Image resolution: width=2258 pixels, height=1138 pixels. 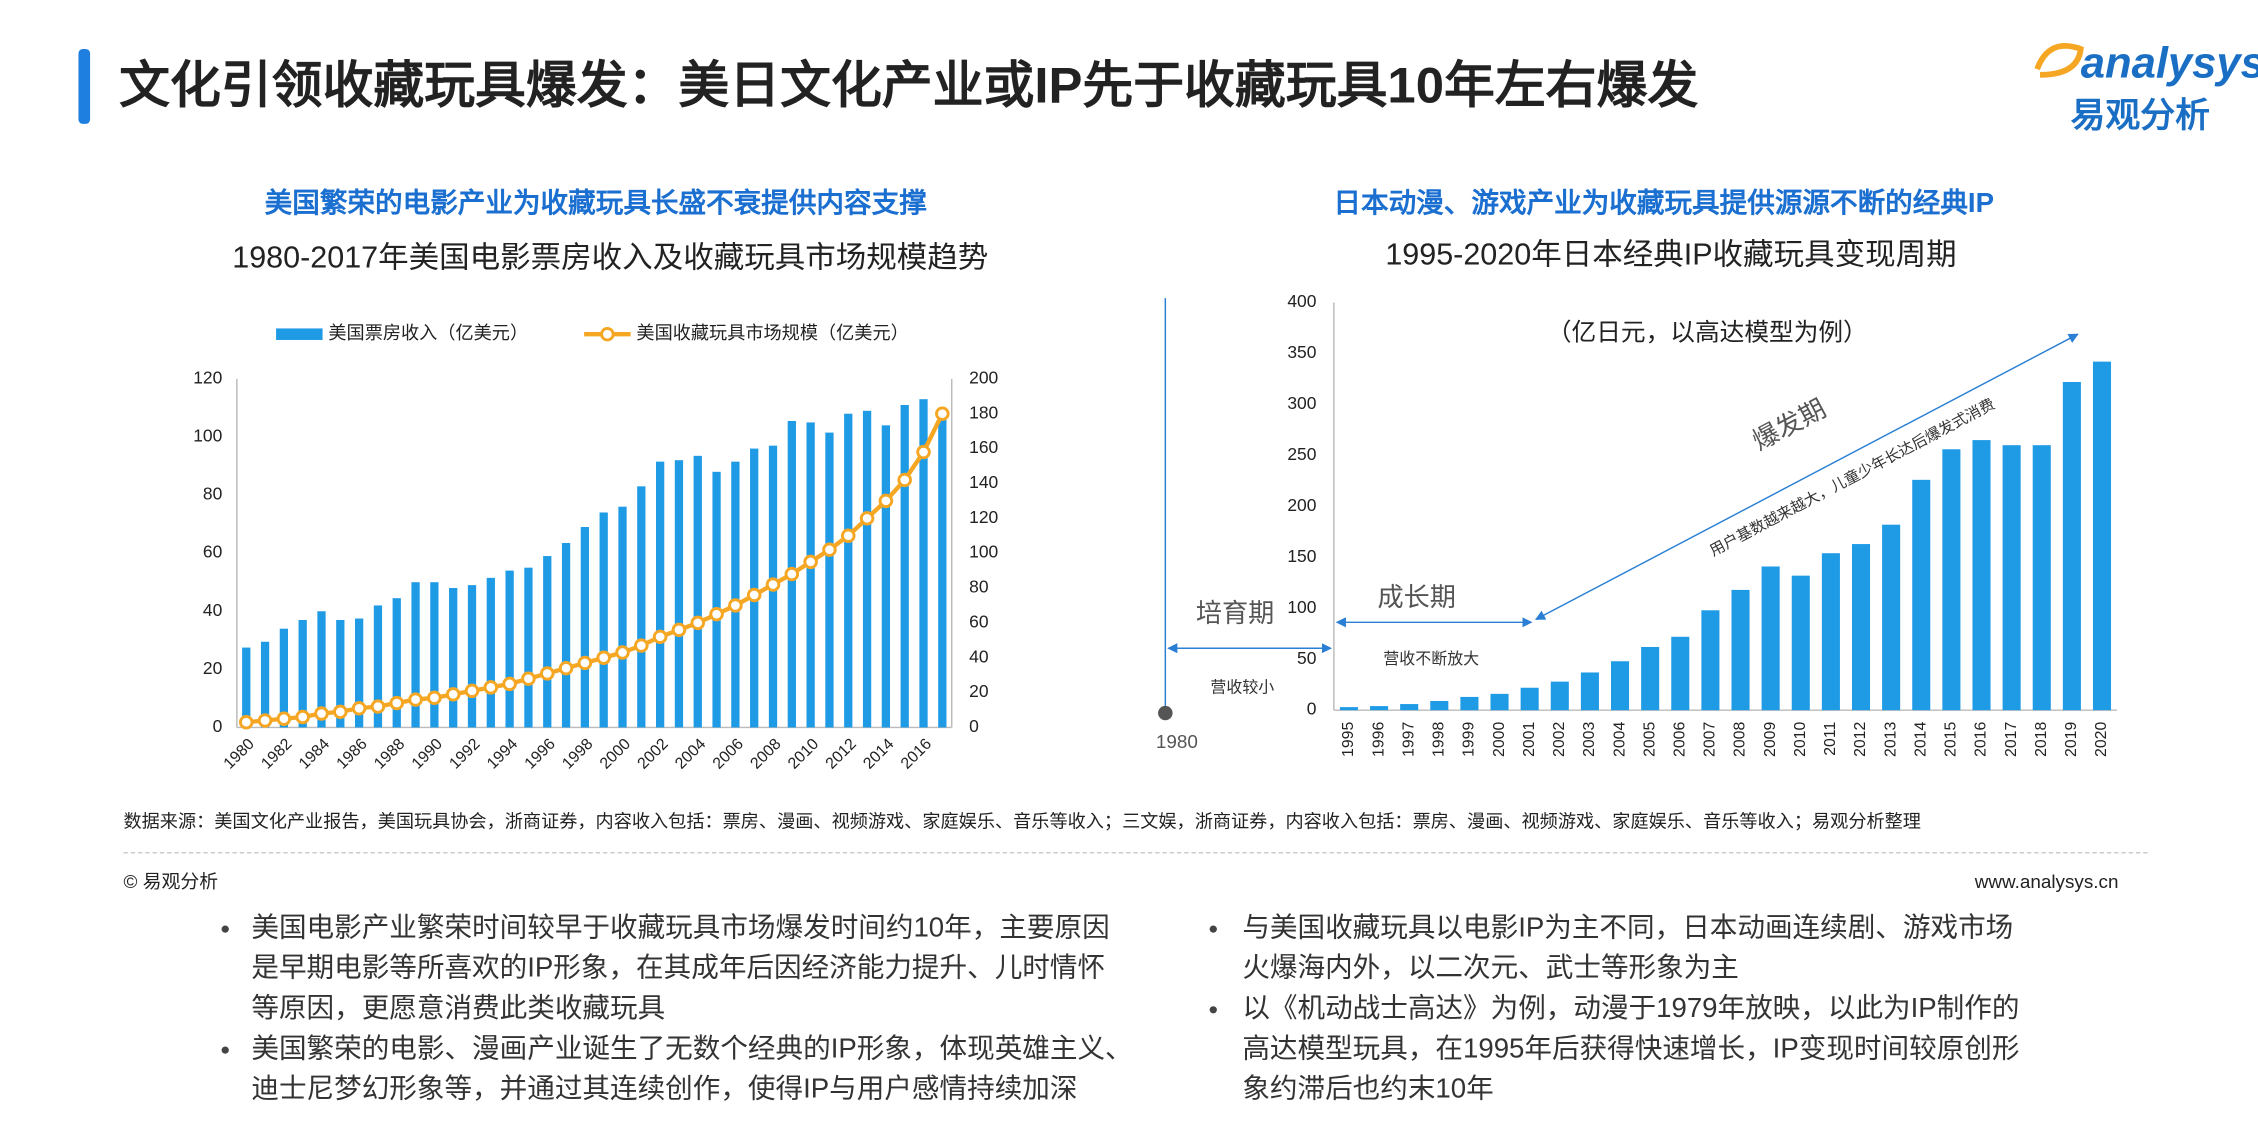 I want to click on annotation: 营收较小, so click(x=1242, y=688).